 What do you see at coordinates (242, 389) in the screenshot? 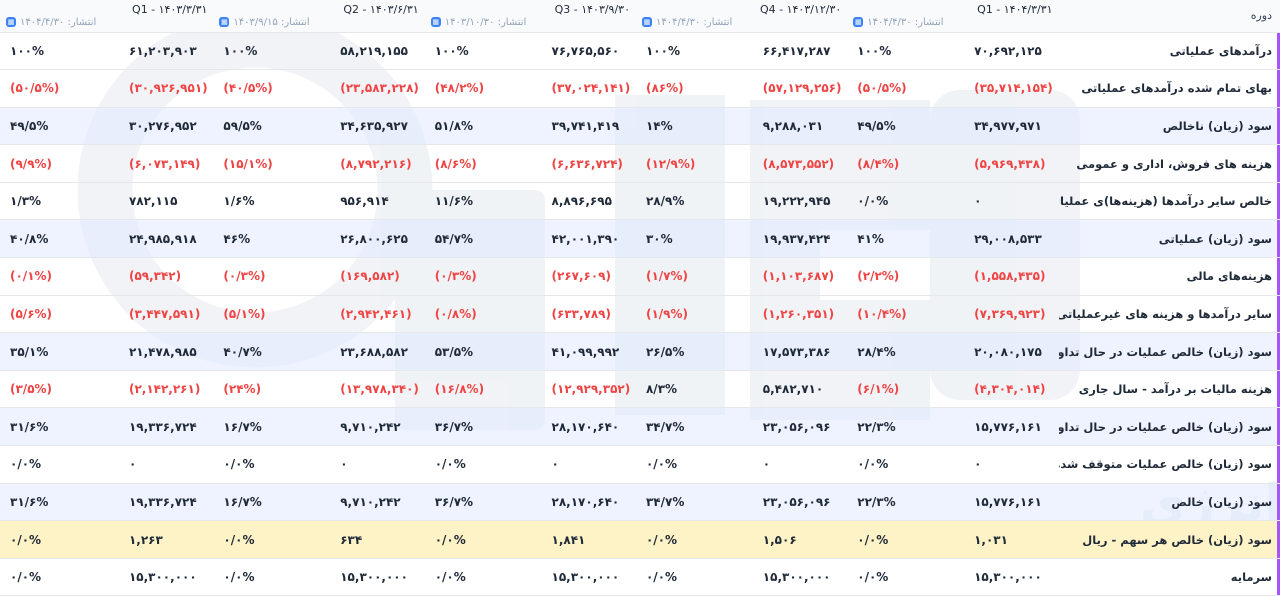
I see `cell-percent: (۲۴%)` at bounding box center [242, 389].